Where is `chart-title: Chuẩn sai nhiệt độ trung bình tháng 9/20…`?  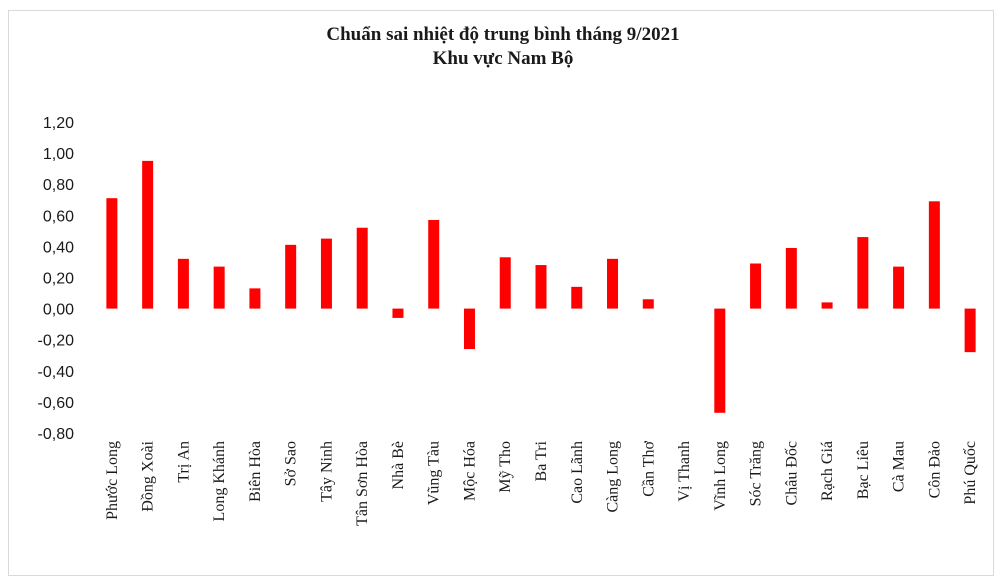
chart-title: Chuẩn sai nhiệt độ trung bình tháng 9/20… is located at coordinates (503, 34).